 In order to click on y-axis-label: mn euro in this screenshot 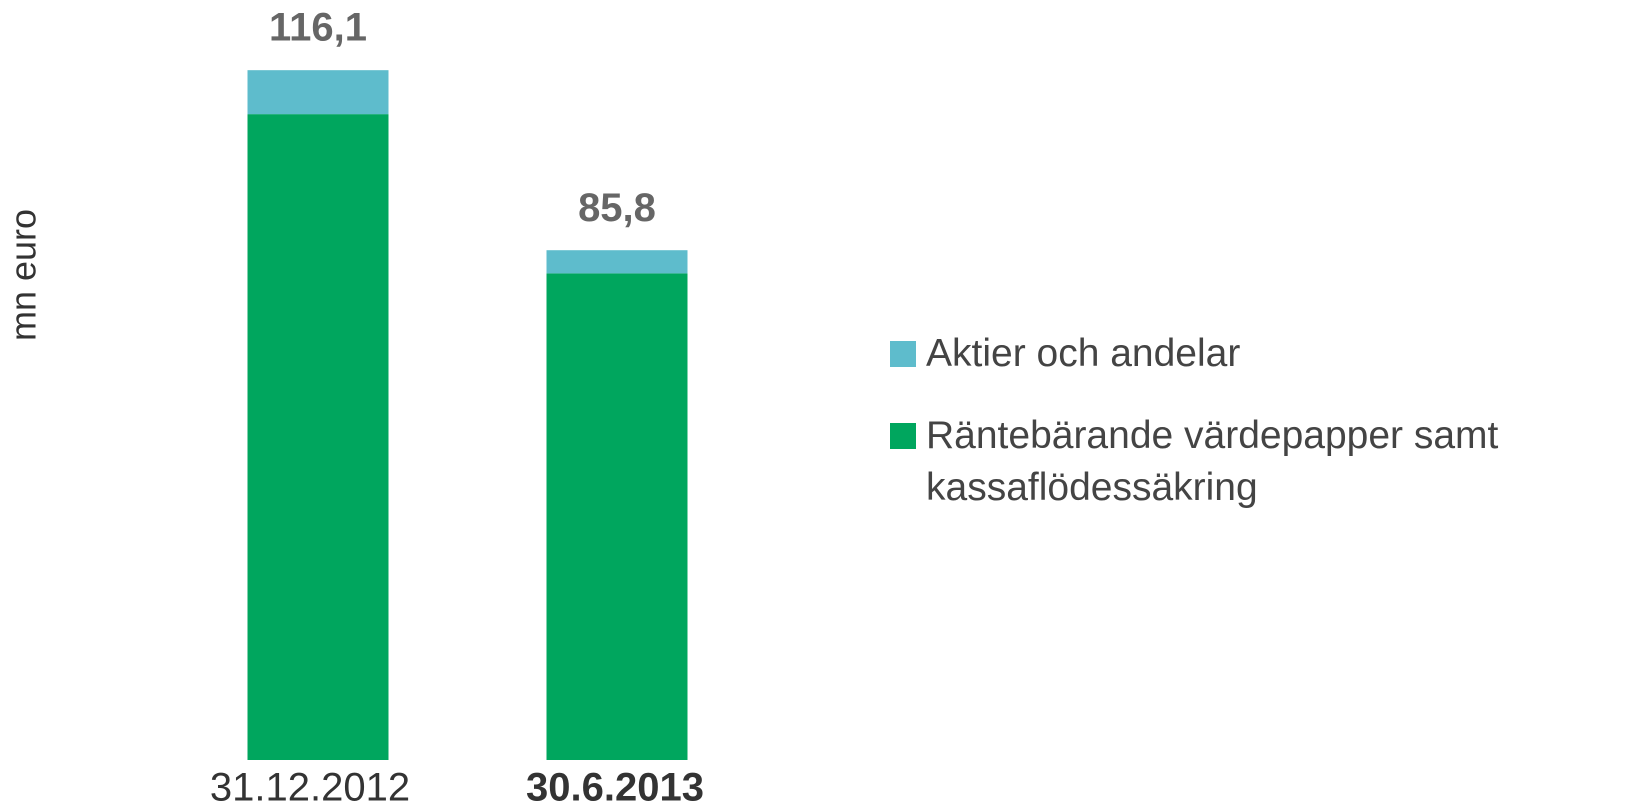, I will do `click(23, 275)`.